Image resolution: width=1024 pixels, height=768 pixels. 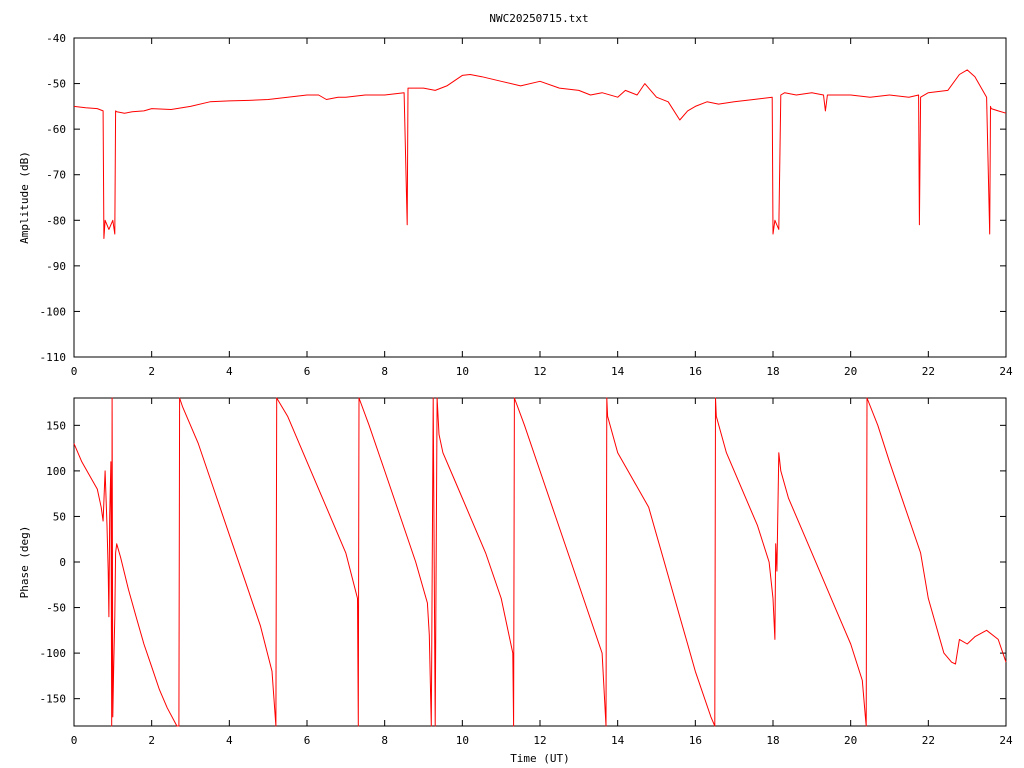 I want to click on amplitude-y-tick-label: -110, so click(x=53, y=357).